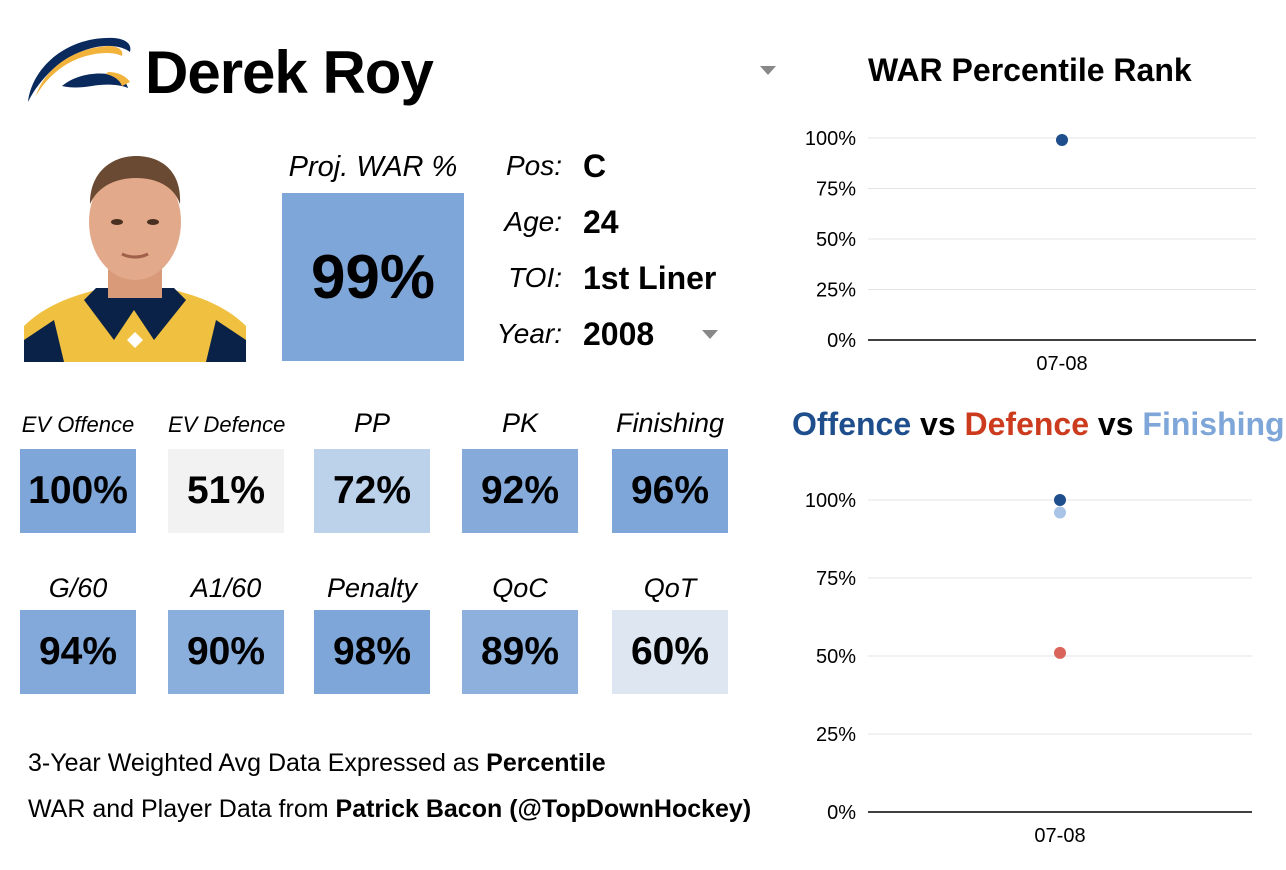 Image resolution: width=1286 pixels, height=870 pixels. I want to click on stat-label-pp: PP, so click(372, 423).